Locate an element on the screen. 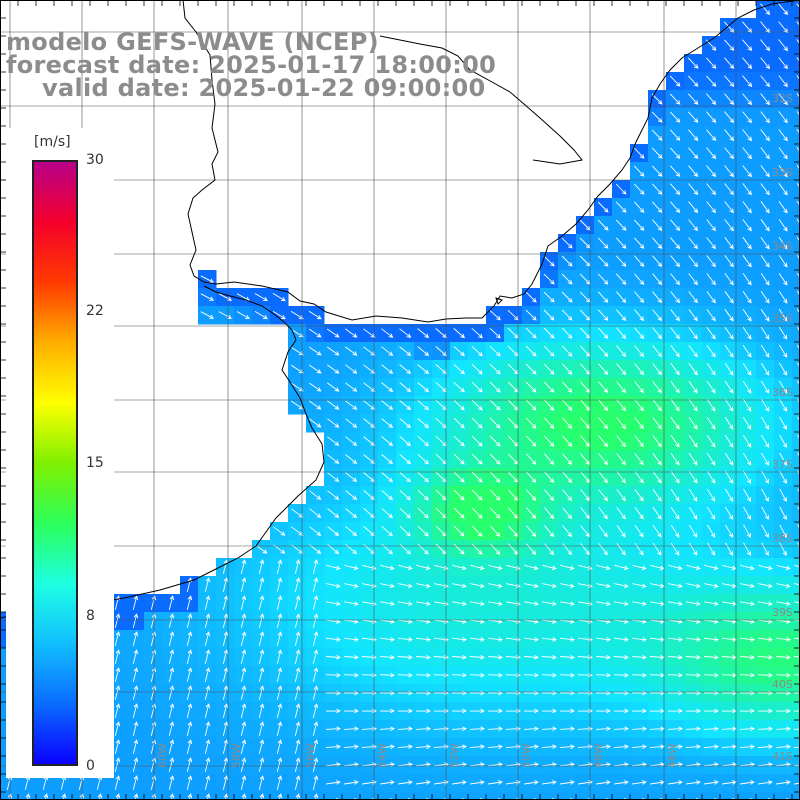 This screenshot has width=800, height=800. longitude-label: 50W is located at coordinates (526, 755).